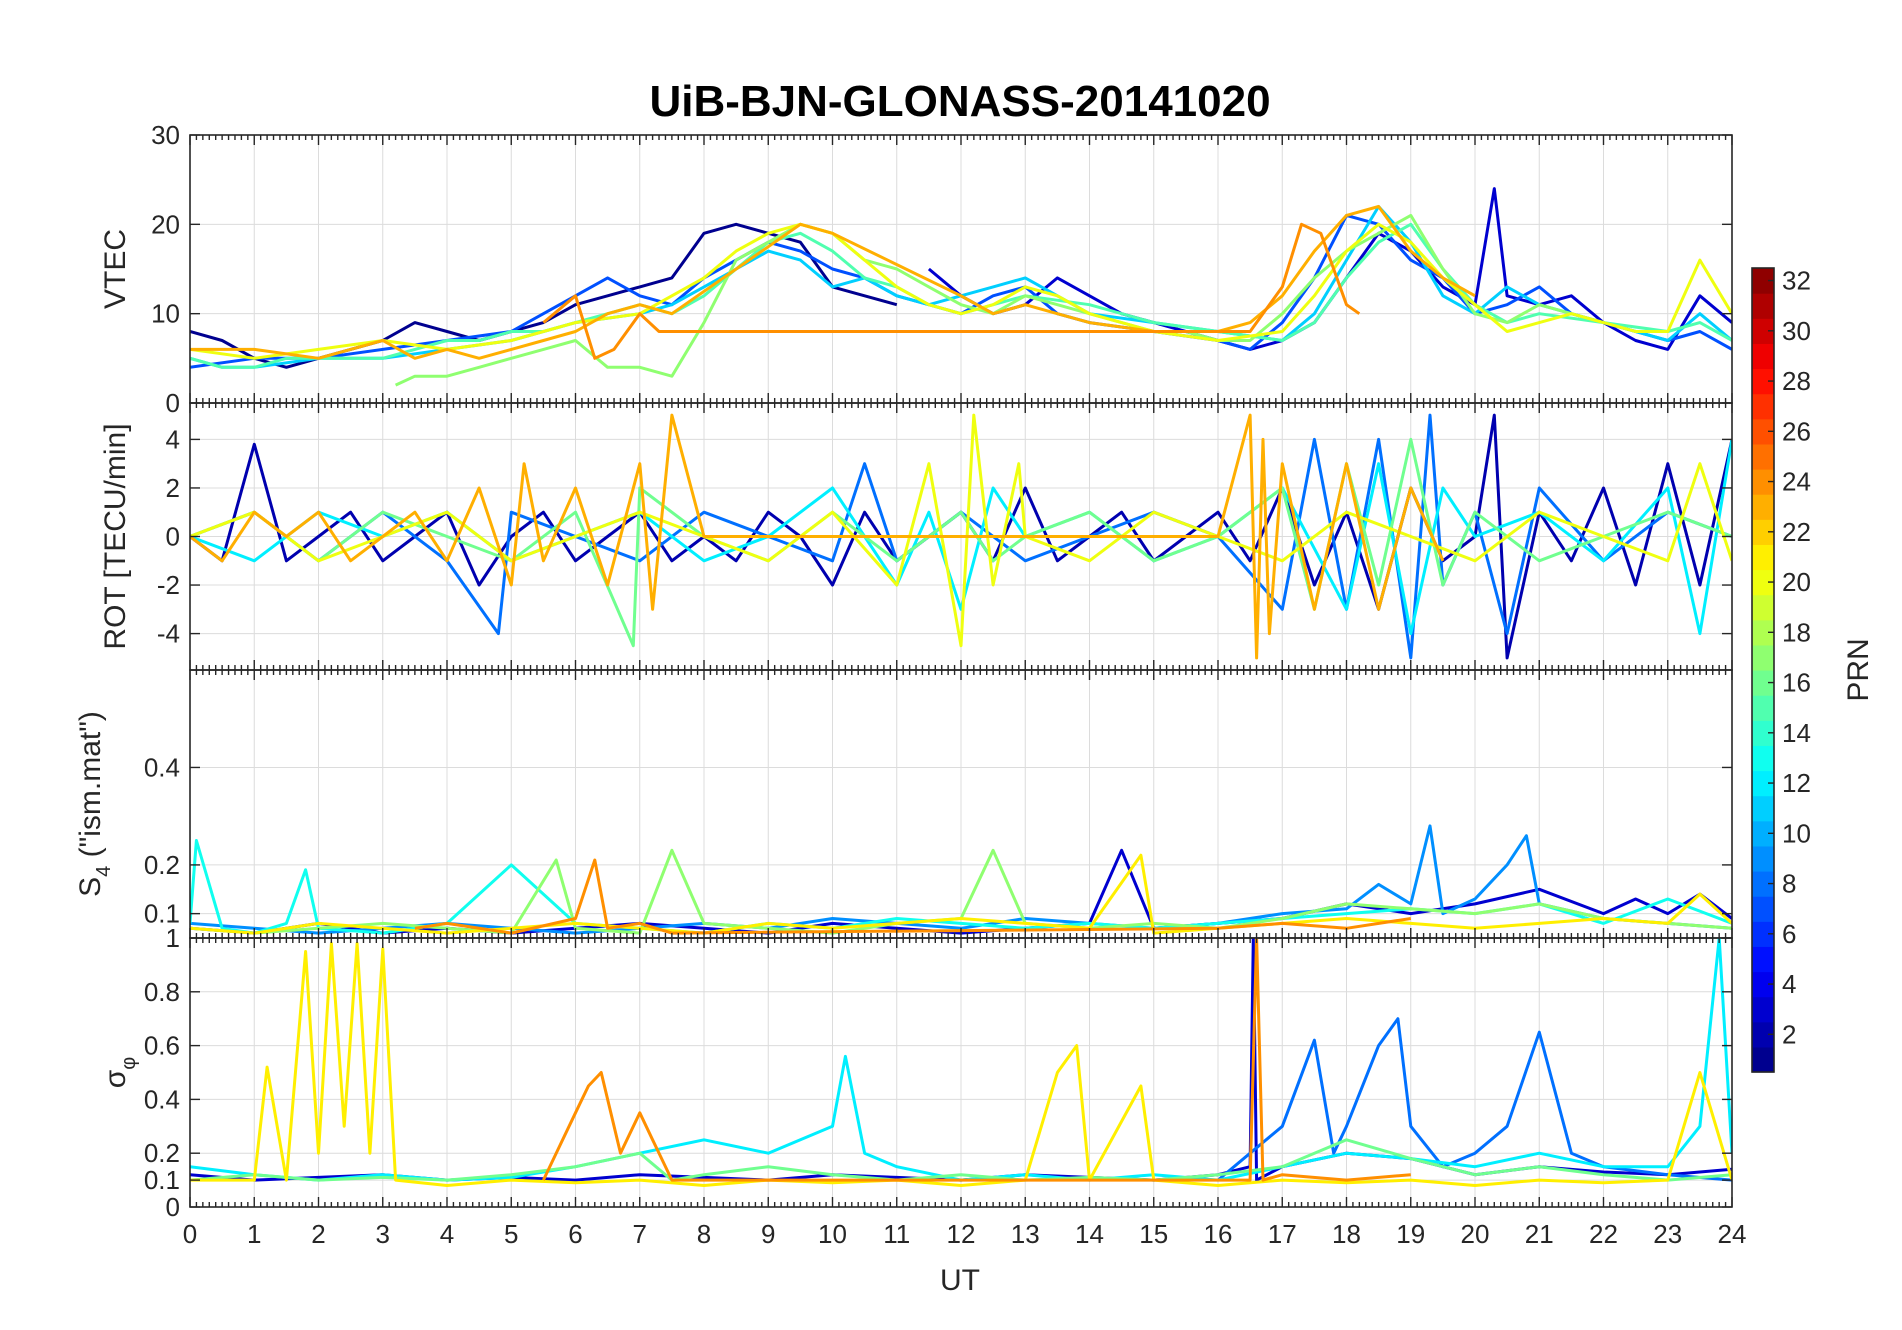 This screenshot has height=1330, width=1902. I want to click on x-tick-label: 9, so click(768, 1234).